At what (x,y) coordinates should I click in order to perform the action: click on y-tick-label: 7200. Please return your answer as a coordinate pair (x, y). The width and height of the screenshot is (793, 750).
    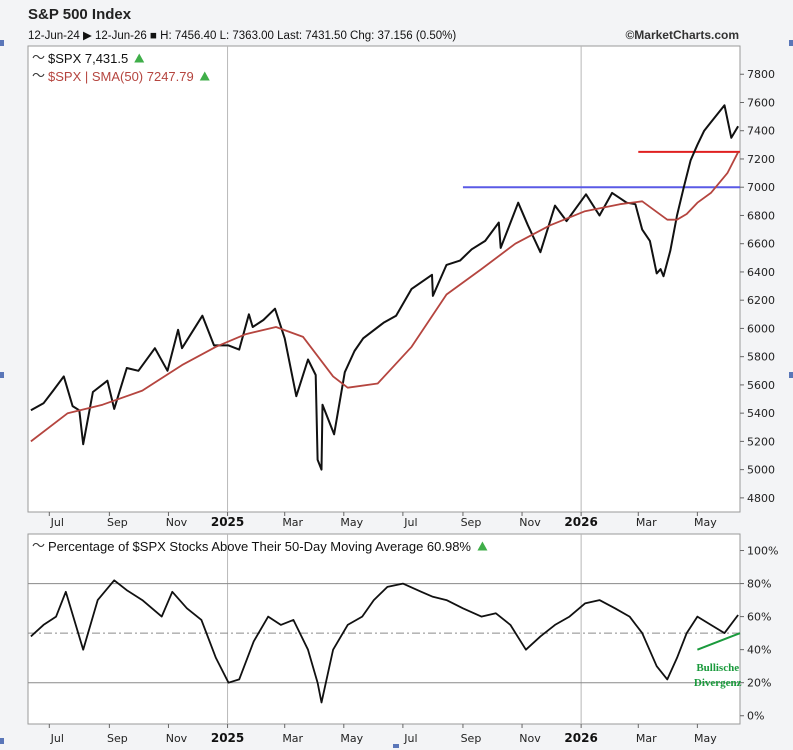
    Looking at the image, I should click on (761, 159).